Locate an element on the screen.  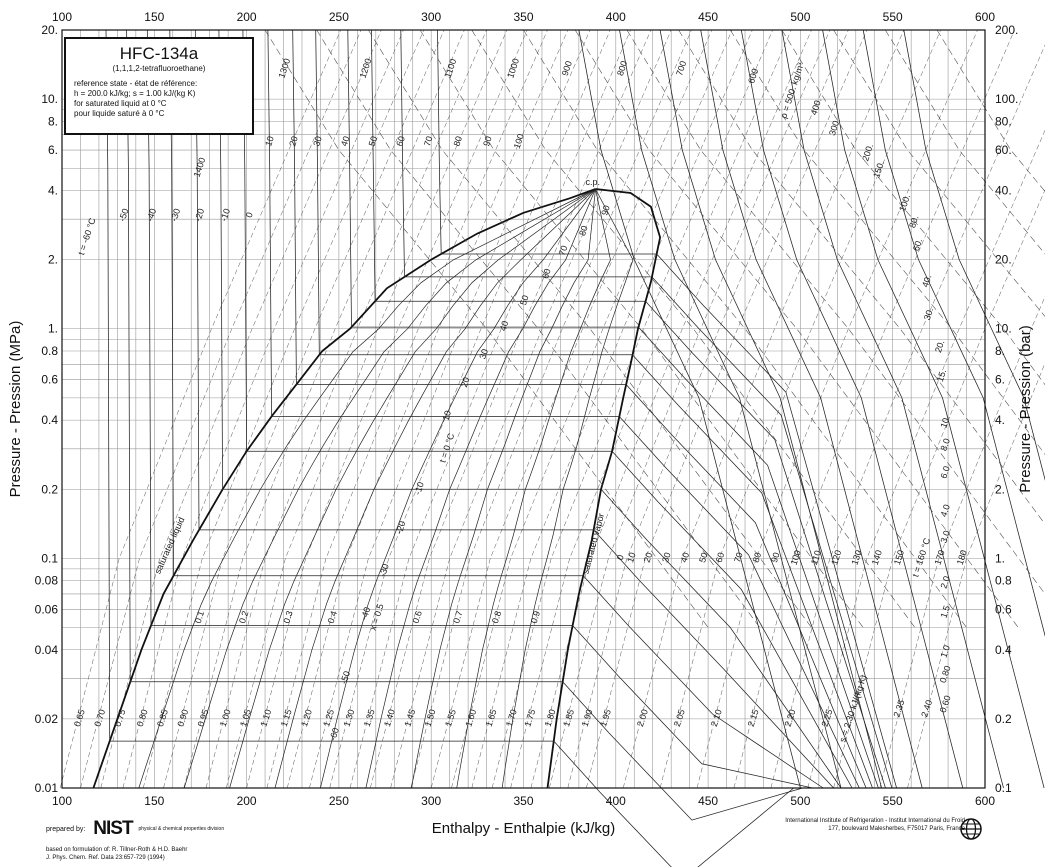
y-tick-label-right: 2. is located at coordinates (1000, 489).